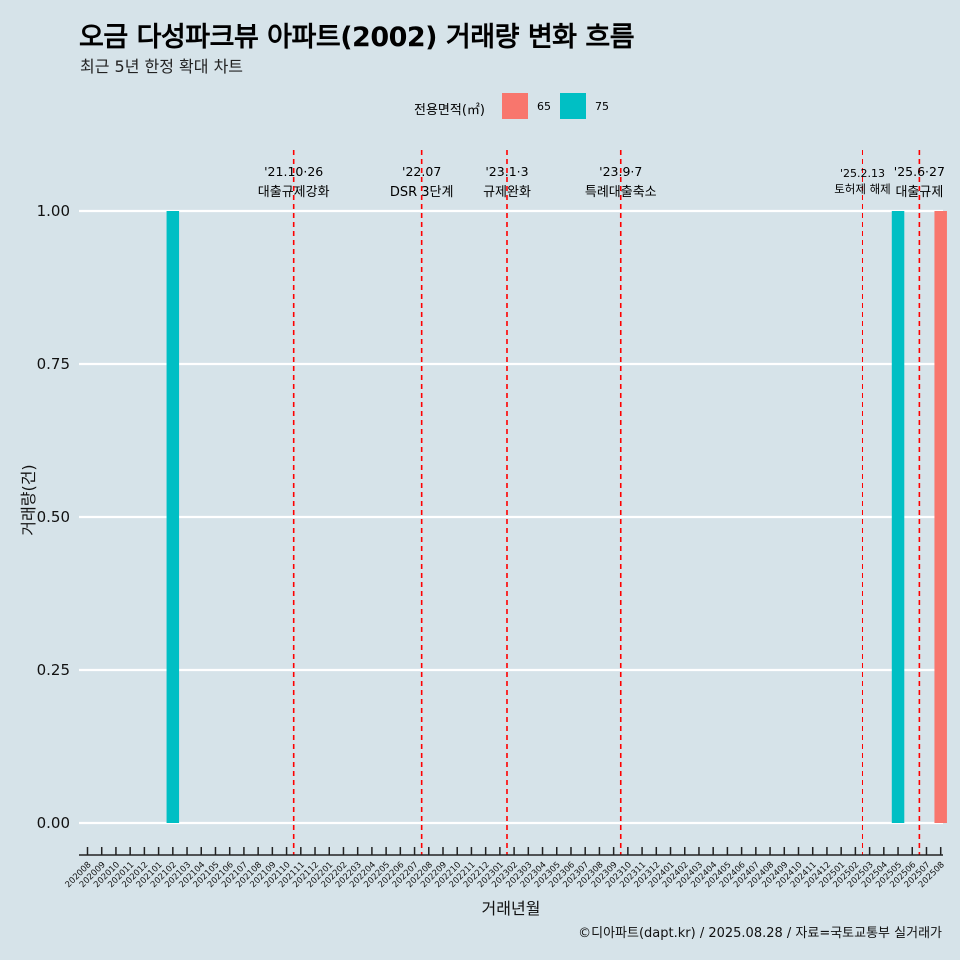 The width and height of the screenshot is (960, 960). Describe the element at coordinates (162, 66) in the screenshot. I see `chart-subtitle: 최근 5년 한정 확대 차트` at that location.